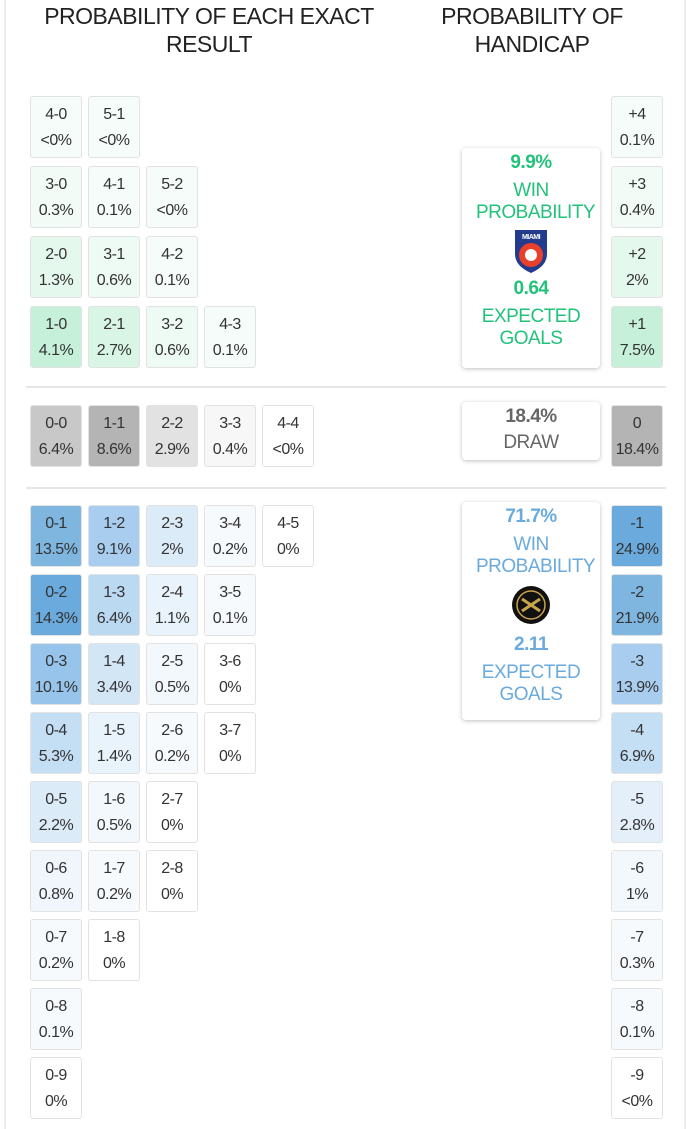 The height and width of the screenshot is (1129, 690). I want to click on score: 0-6, so click(56, 868).